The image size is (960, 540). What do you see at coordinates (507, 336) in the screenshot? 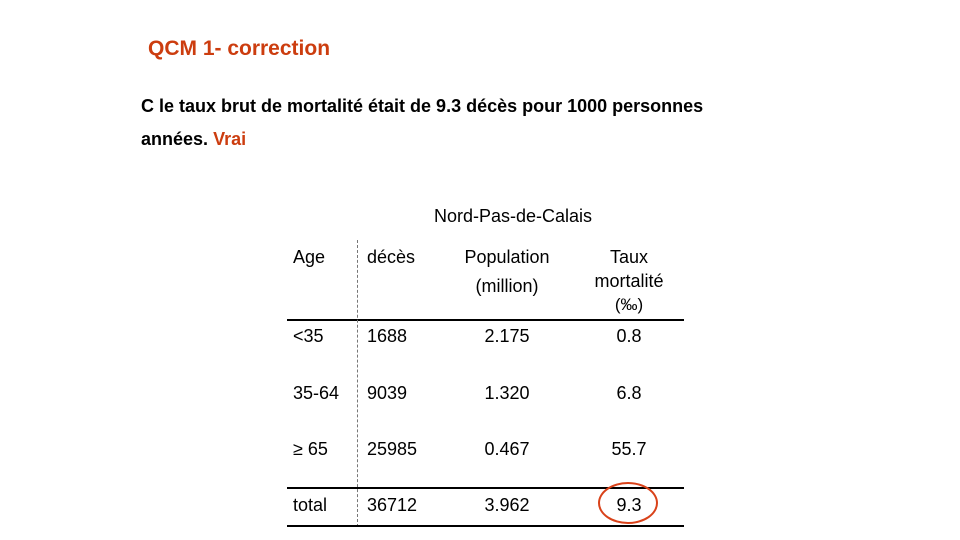
I see `cell-population: 2.175` at bounding box center [507, 336].